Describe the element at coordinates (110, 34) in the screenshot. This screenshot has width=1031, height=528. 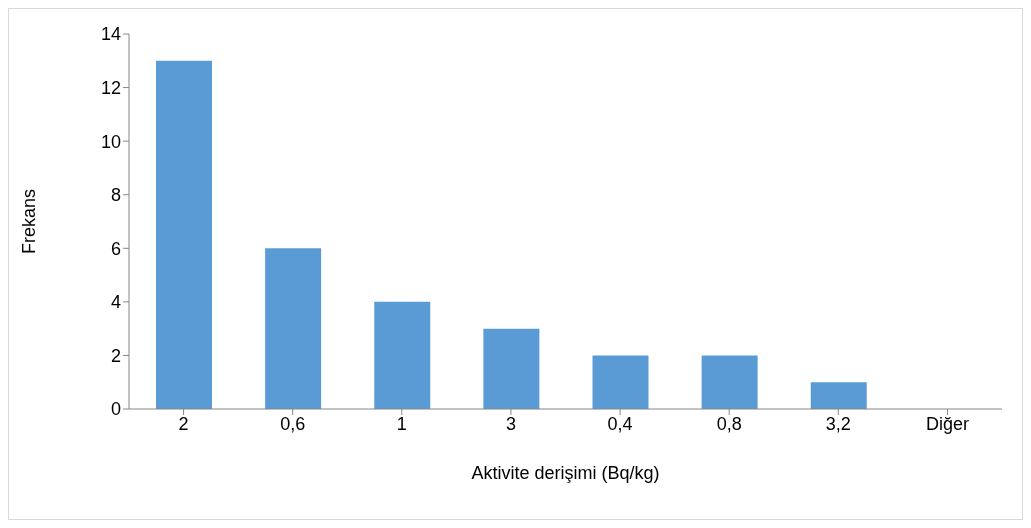
I see `y-tick-label: 14` at that location.